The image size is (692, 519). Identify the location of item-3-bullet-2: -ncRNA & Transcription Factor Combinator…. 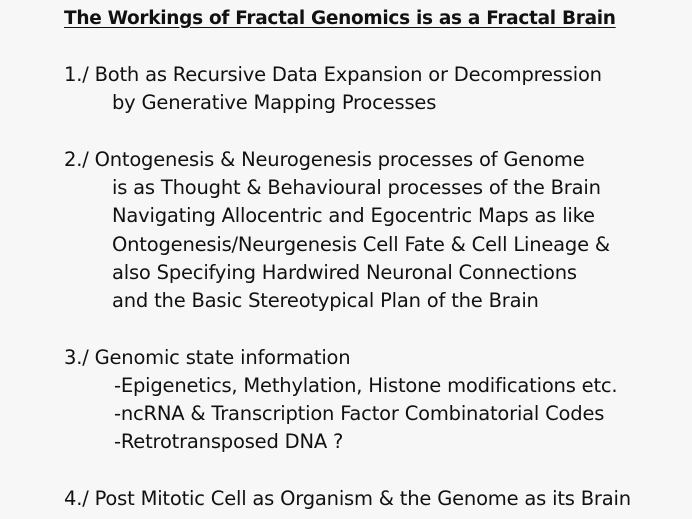
(359, 413).